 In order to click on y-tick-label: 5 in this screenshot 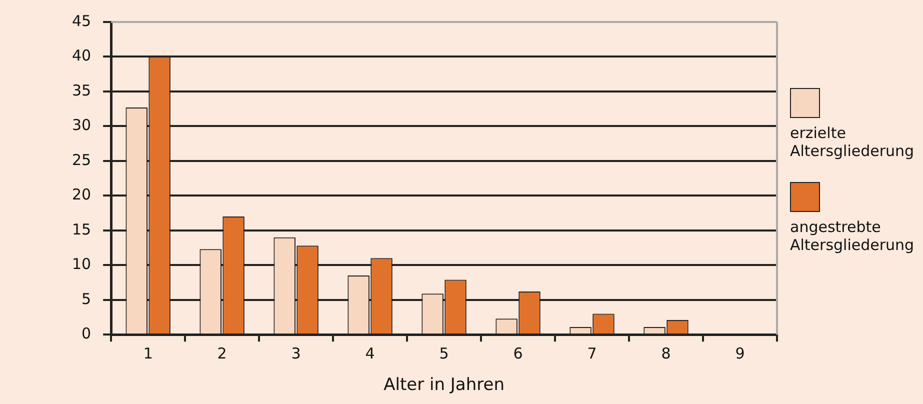, I will do `click(87, 299)`.